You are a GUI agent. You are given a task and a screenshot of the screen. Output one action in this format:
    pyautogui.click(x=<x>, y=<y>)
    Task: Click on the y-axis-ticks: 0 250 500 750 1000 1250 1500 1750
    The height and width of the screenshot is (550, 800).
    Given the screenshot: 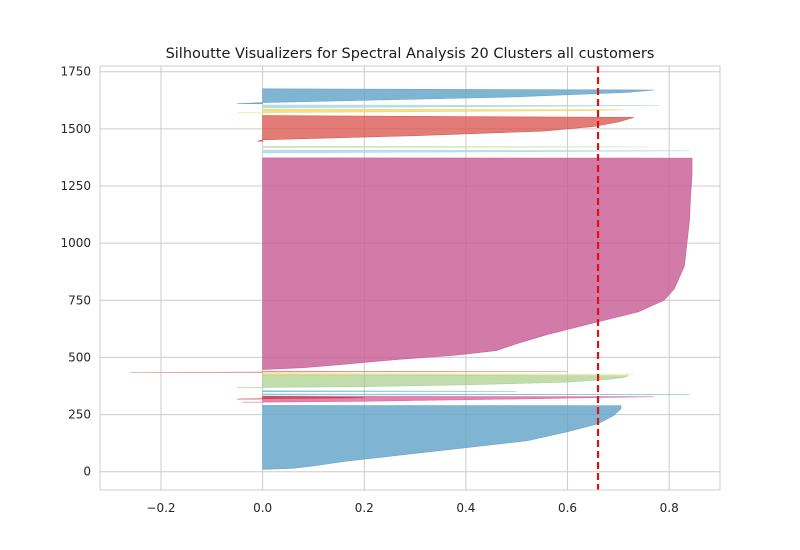 What is the action you would take?
    pyautogui.click(x=75, y=272)
    